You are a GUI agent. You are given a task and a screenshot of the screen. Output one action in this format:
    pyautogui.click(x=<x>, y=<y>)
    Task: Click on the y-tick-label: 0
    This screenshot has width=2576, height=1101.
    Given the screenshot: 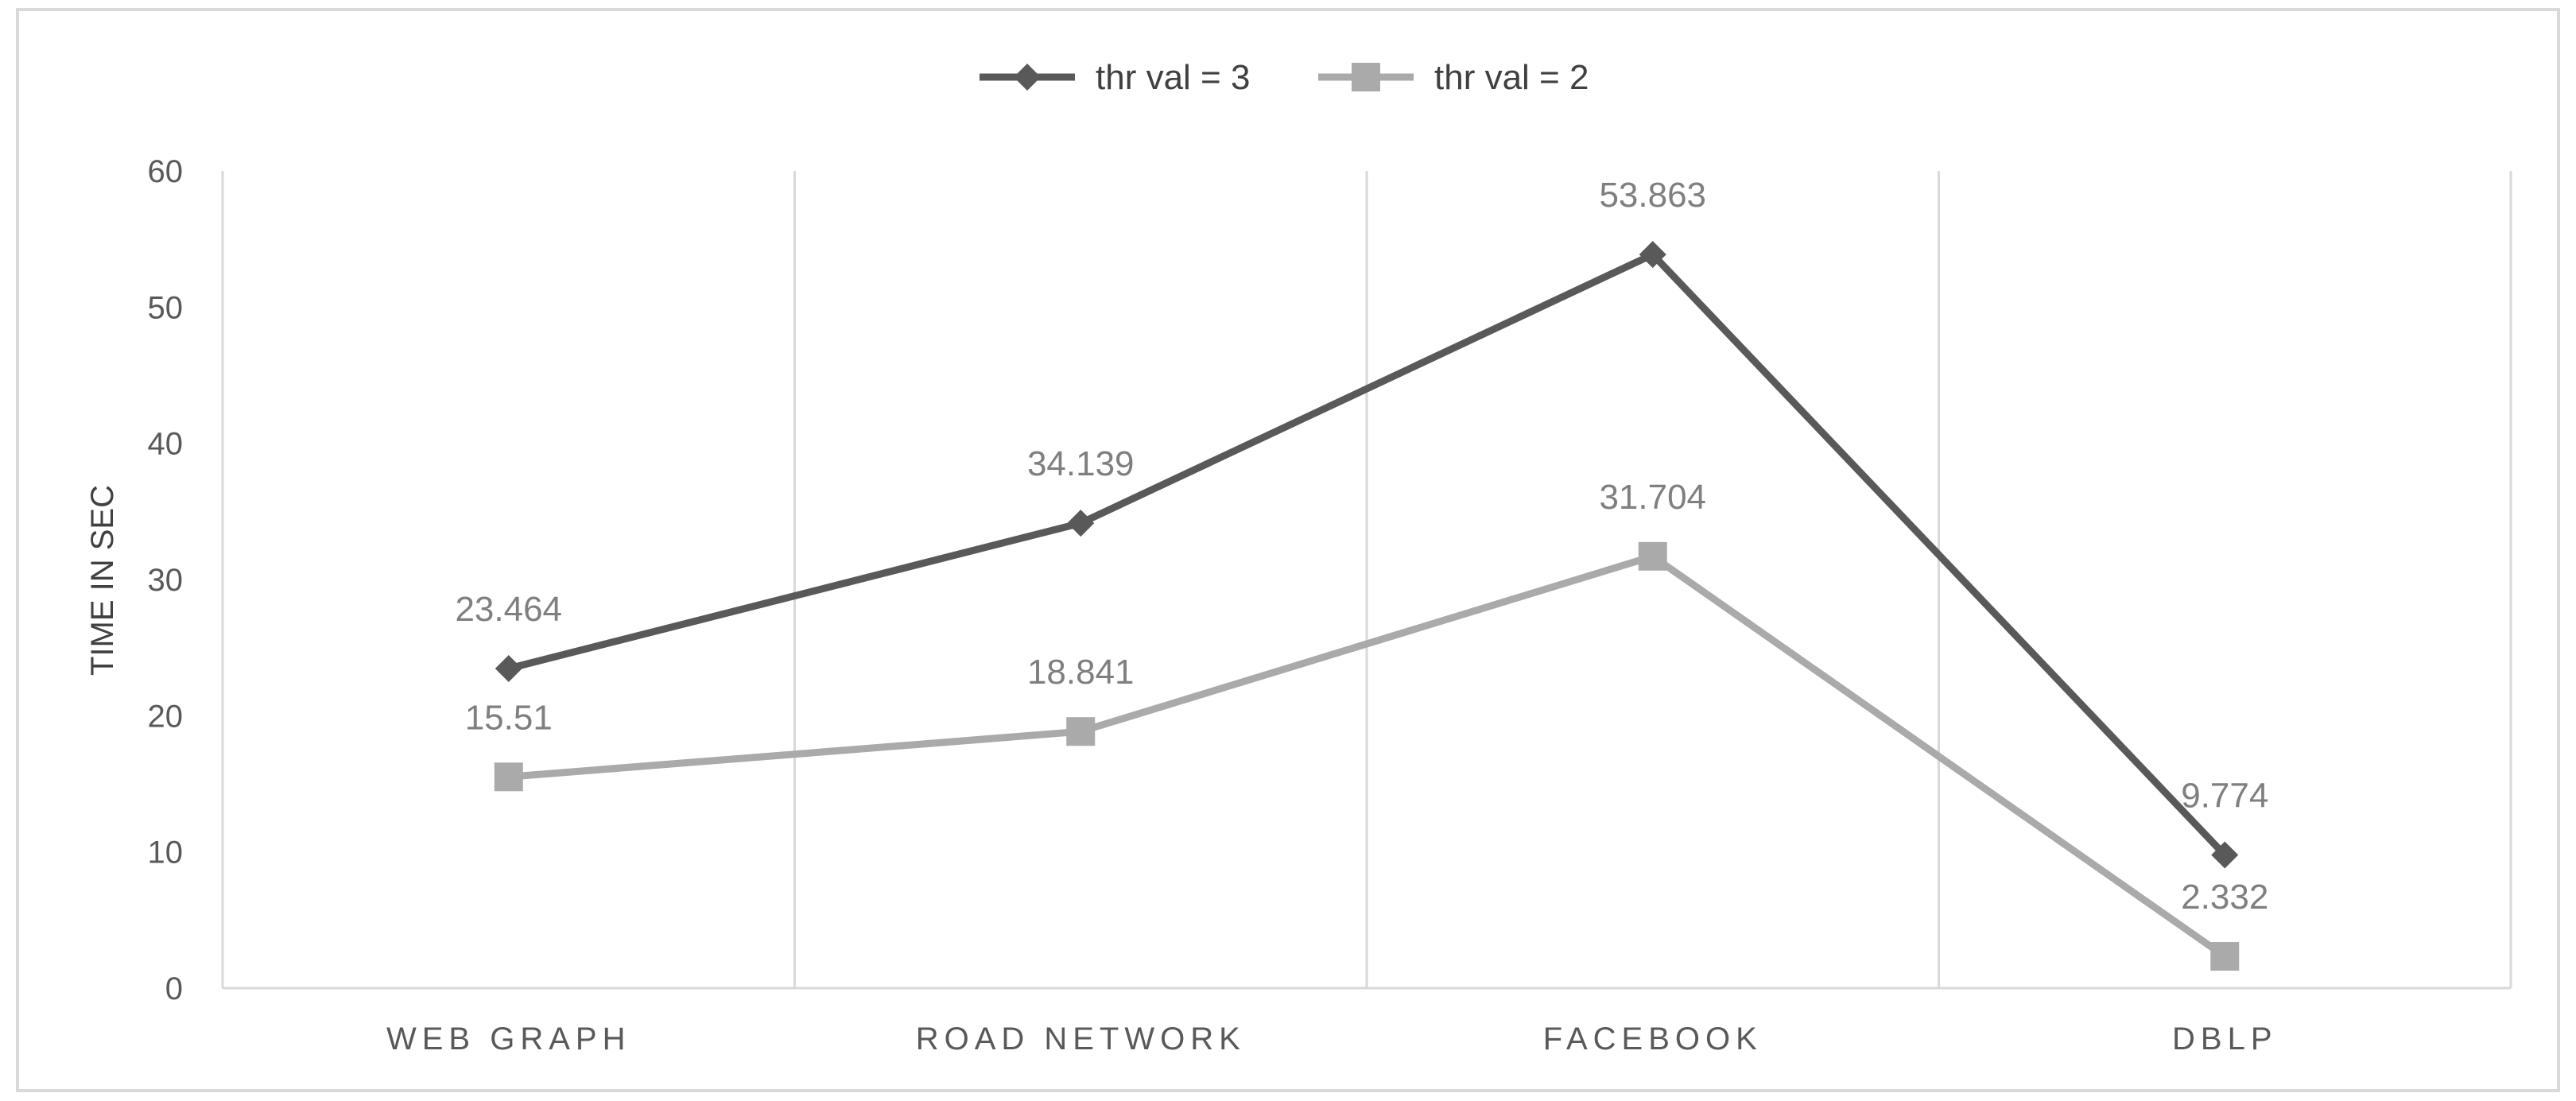 What is the action you would take?
    pyautogui.click(x=174, y=988)
    